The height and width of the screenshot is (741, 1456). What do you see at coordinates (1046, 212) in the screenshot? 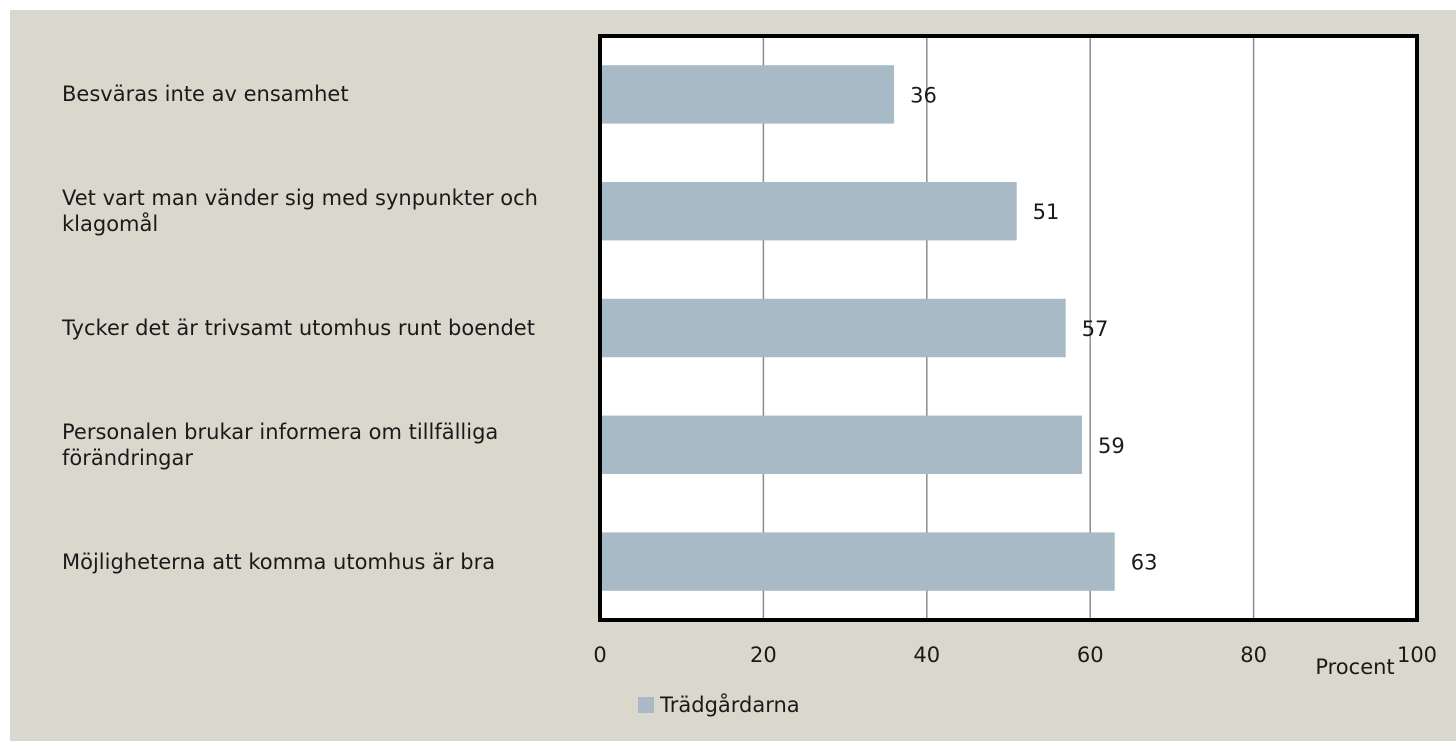
I see `data-label: 51` at bounding box center [1046, 212].